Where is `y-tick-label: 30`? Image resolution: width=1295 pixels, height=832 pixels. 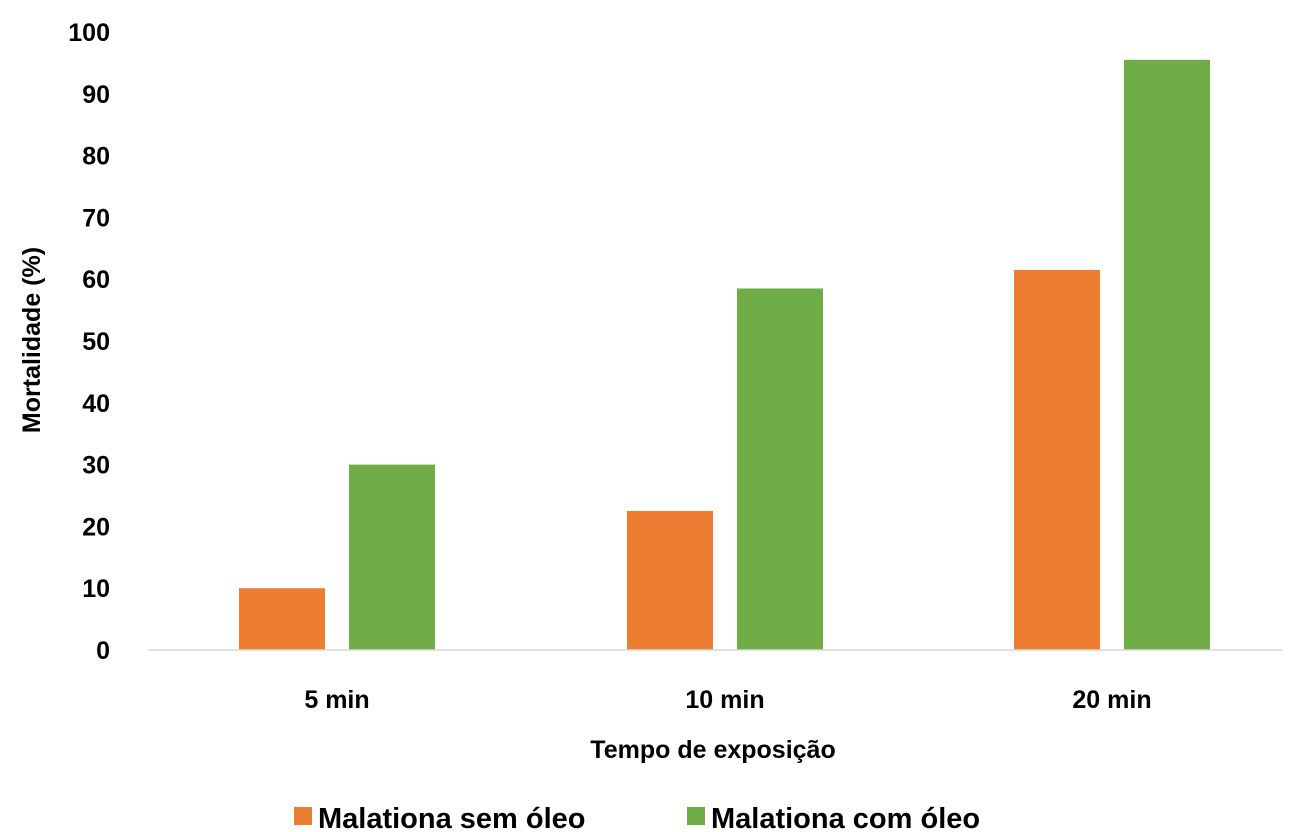
y-tick-label: 30 is located at coordinates (96, 466).